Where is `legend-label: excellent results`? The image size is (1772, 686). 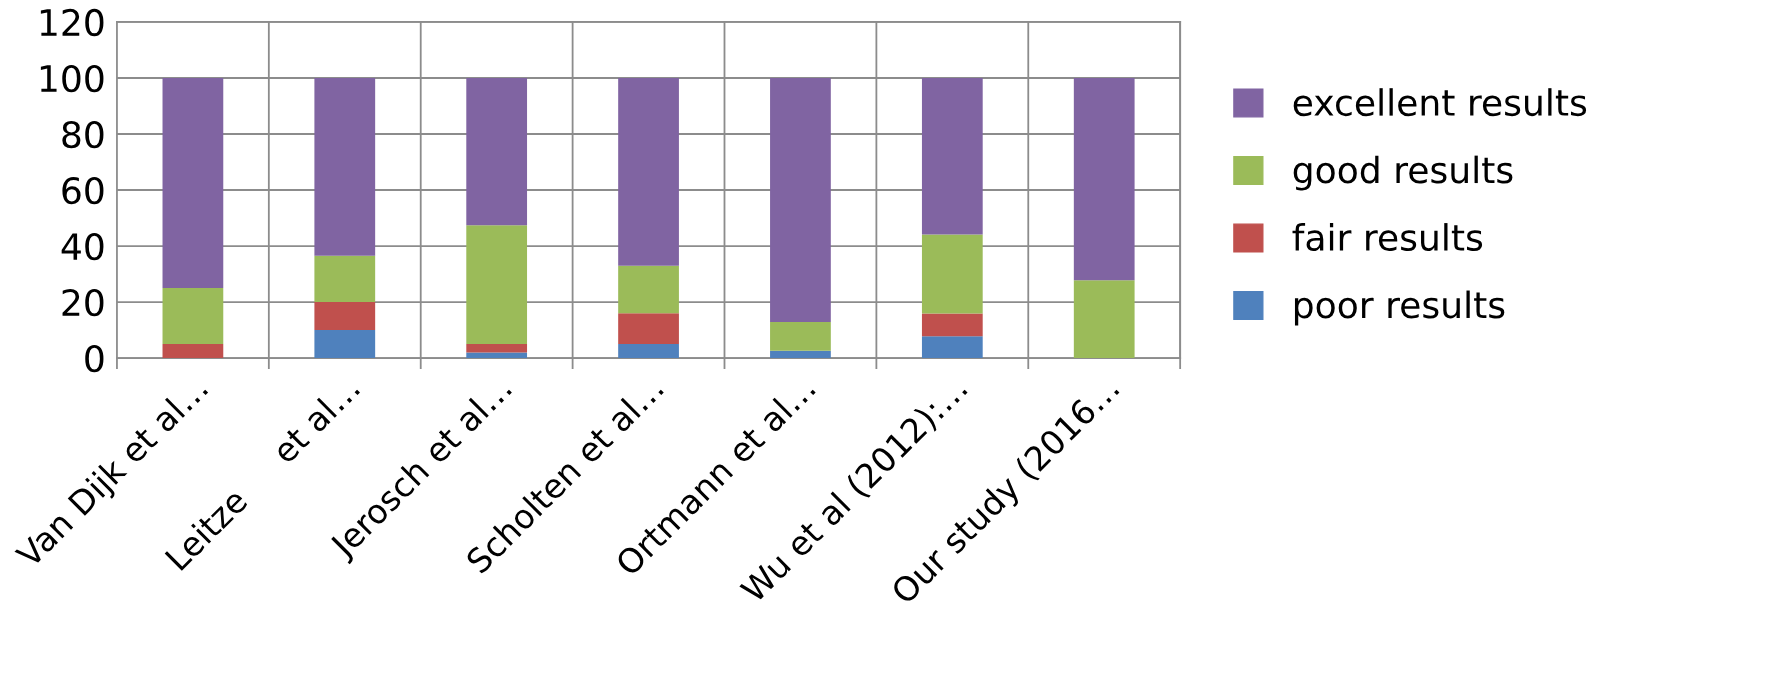
legend-label: excellent results is located at coordinates (1440, 102).